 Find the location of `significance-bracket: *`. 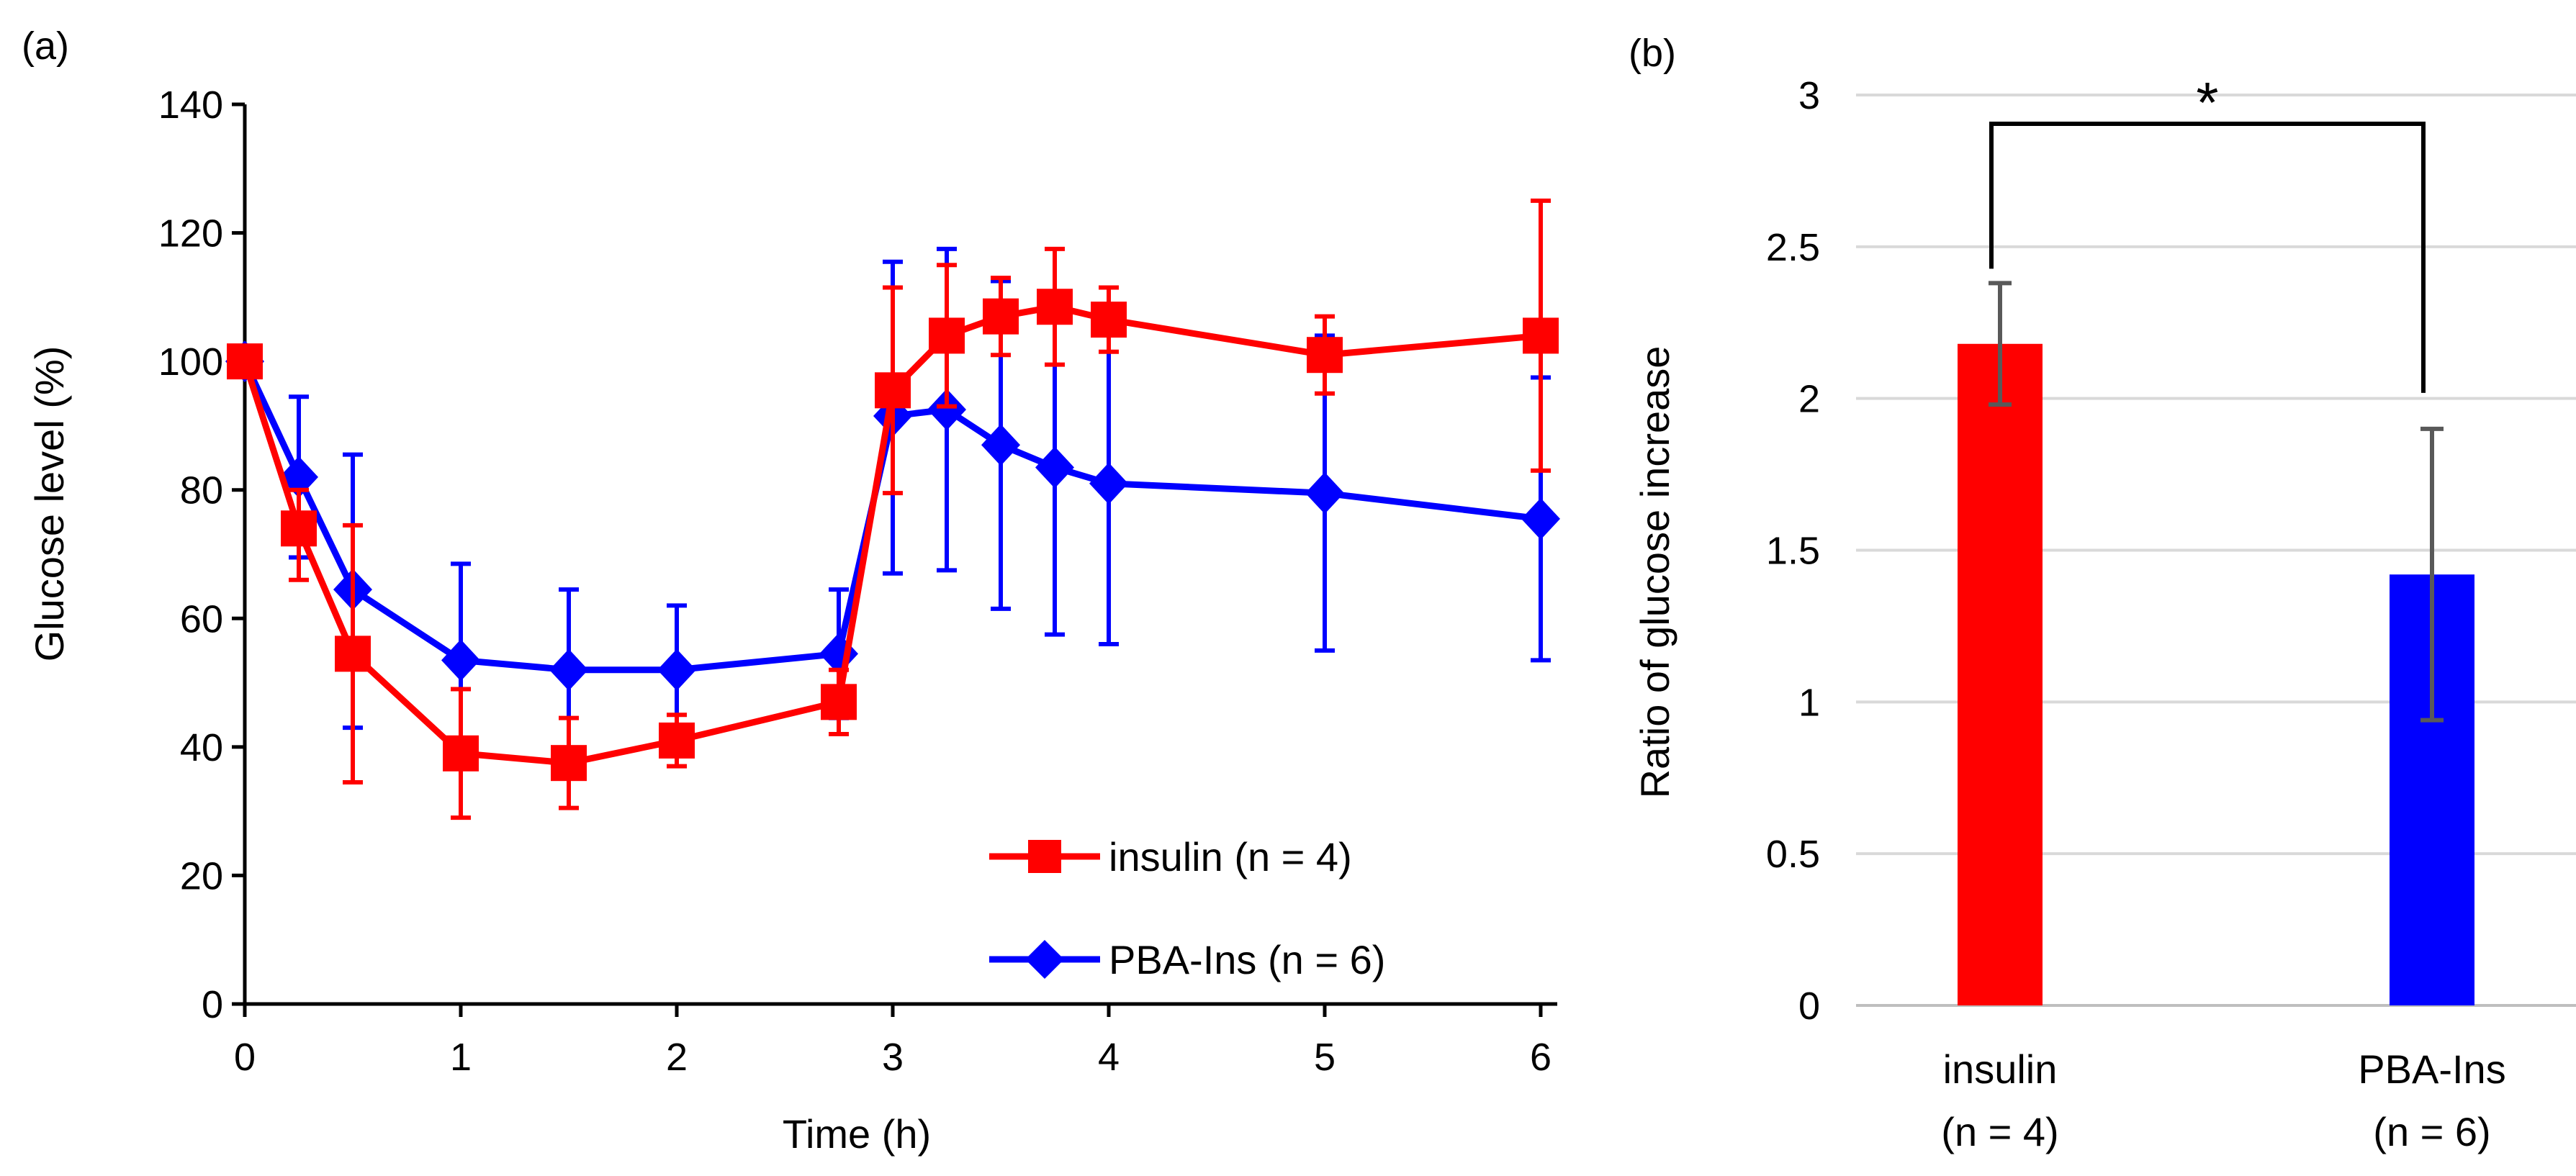

significance-bracket: * is located at coordinates (2207, 232).